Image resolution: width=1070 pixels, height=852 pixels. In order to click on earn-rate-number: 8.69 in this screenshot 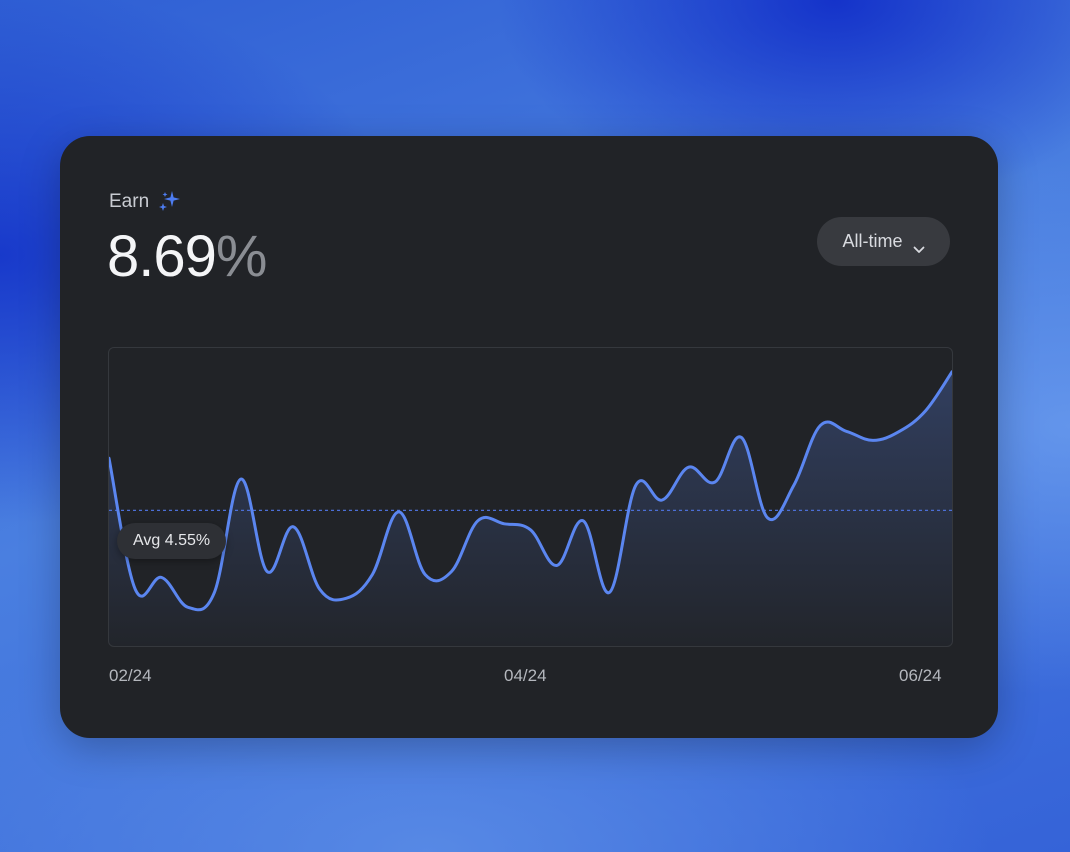, I will do `click(162, 256)`.